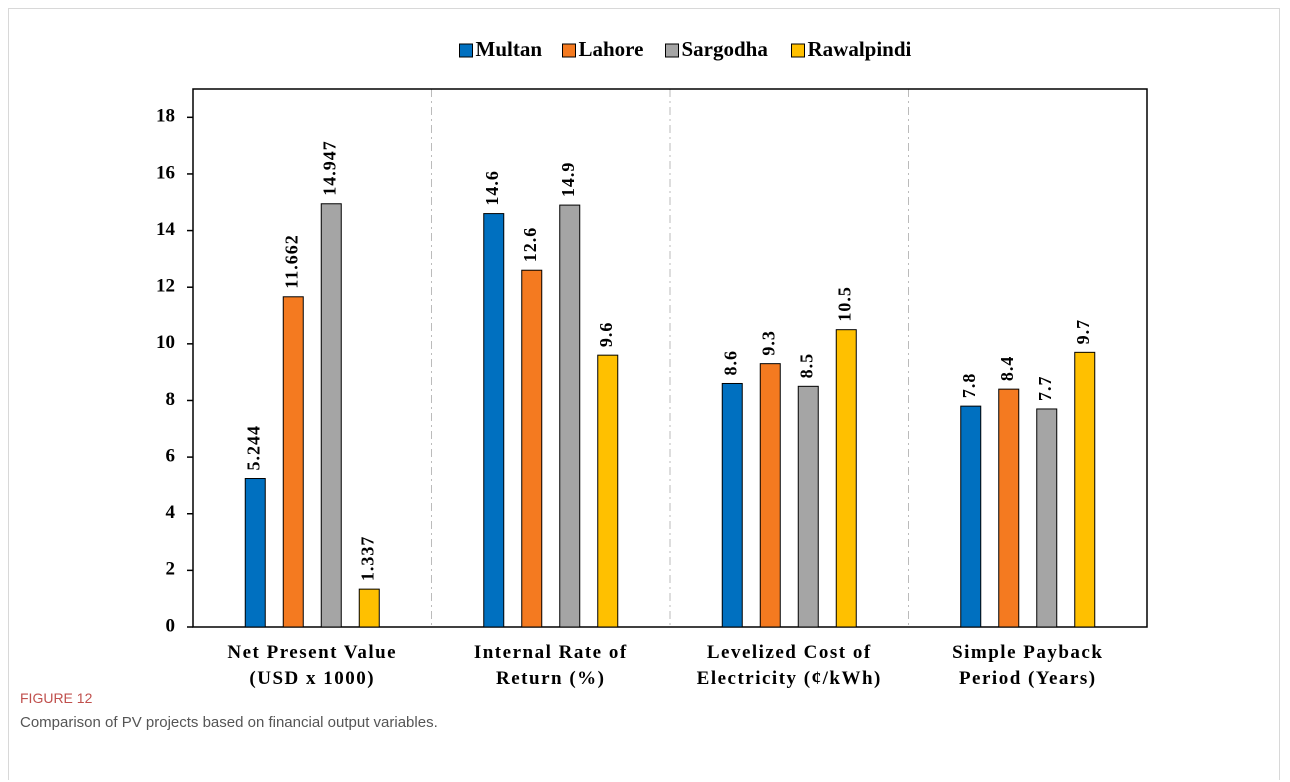 The width and height of the screenshot is (1290, 782). What do you see at coordinates (844, 304) in the screenshot?
I see `value-label: 10.5` at bounding box center [844, 304].